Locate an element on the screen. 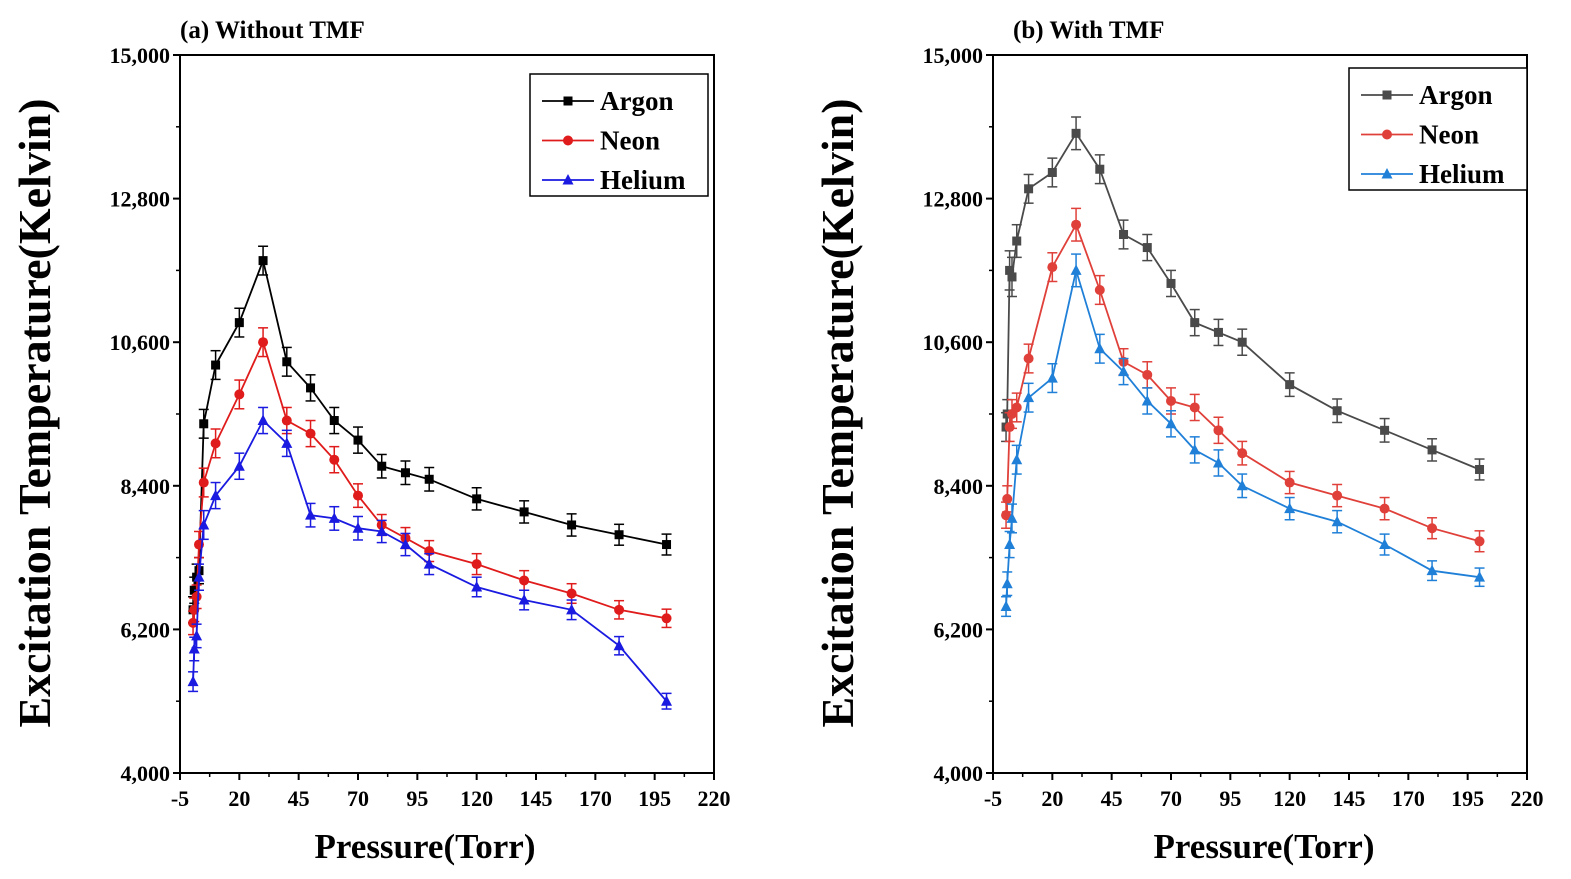 Image resolution: width=1571 pixels, height=879 pixels. legend-box is located at coordinates (1438, 129).